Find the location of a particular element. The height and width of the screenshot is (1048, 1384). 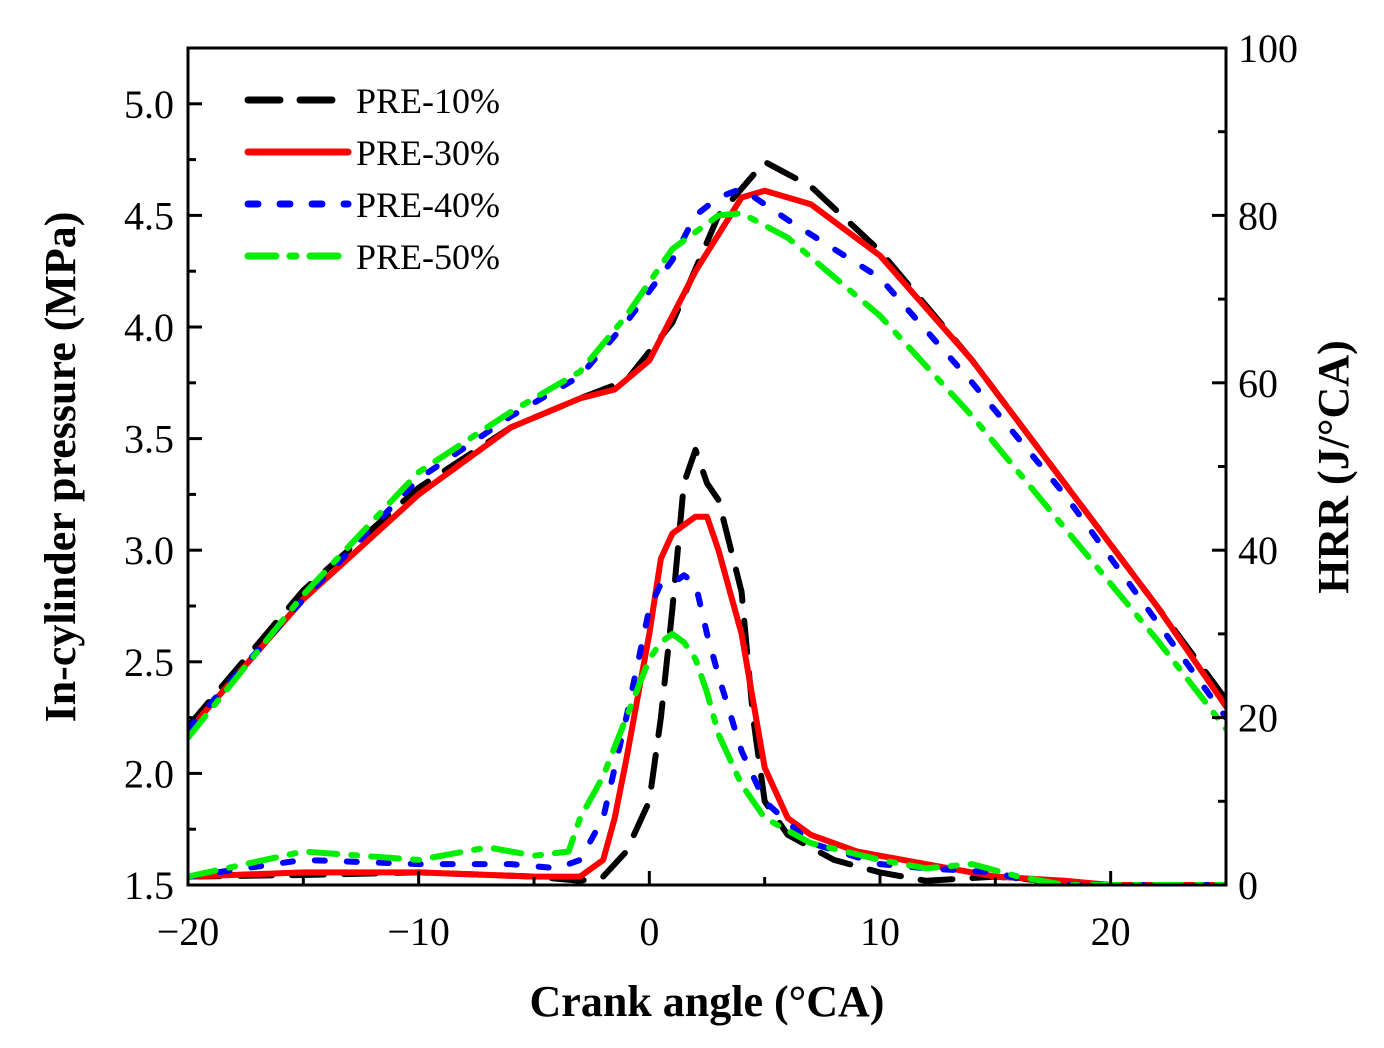

y-left-tick-label: 2.5 is located at coordinates (149, 662).